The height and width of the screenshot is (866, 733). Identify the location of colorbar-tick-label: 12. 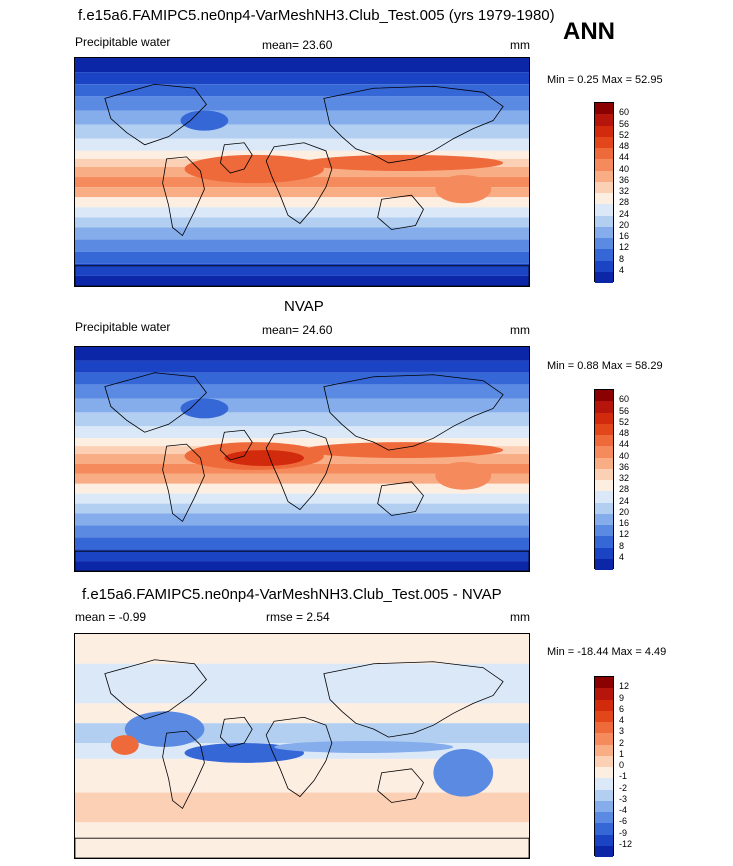
(624, 686).